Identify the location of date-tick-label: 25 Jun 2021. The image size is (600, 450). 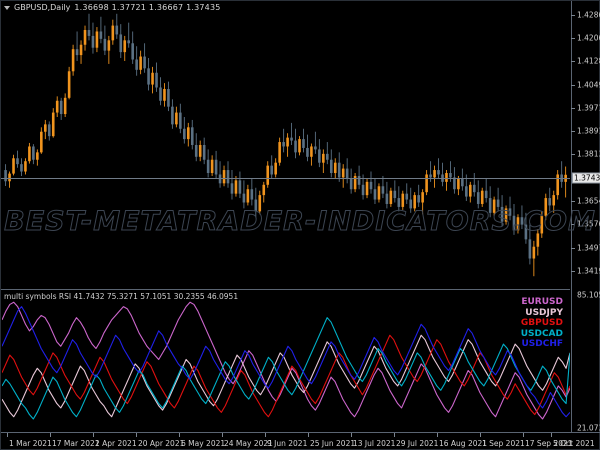
(333, 443).